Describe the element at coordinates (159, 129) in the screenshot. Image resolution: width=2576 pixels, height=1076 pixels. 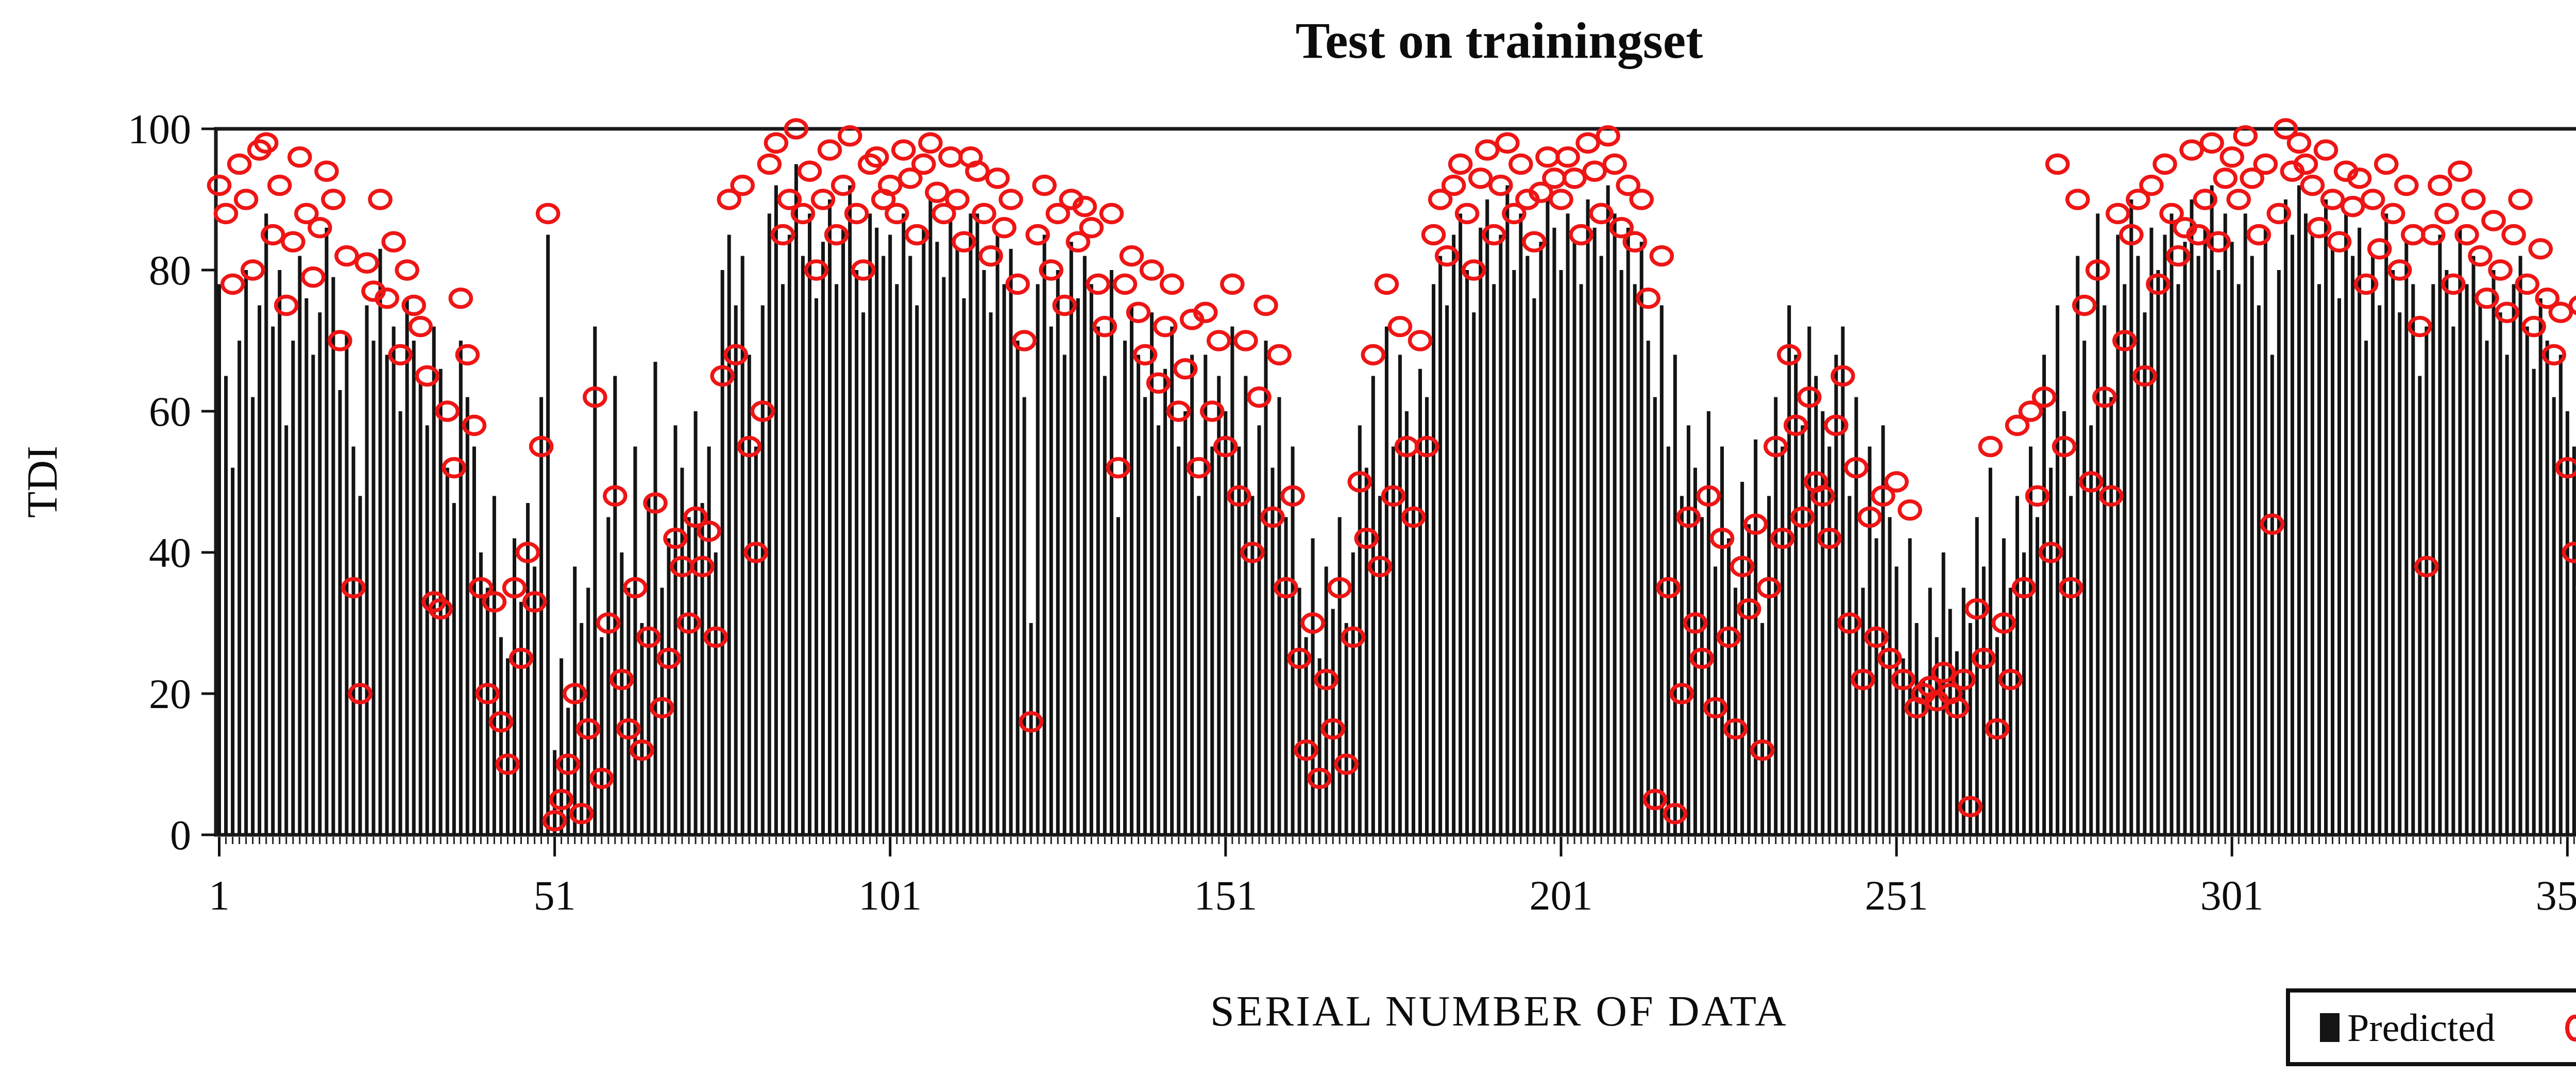
I see `y-tick-label: 100` at that location.